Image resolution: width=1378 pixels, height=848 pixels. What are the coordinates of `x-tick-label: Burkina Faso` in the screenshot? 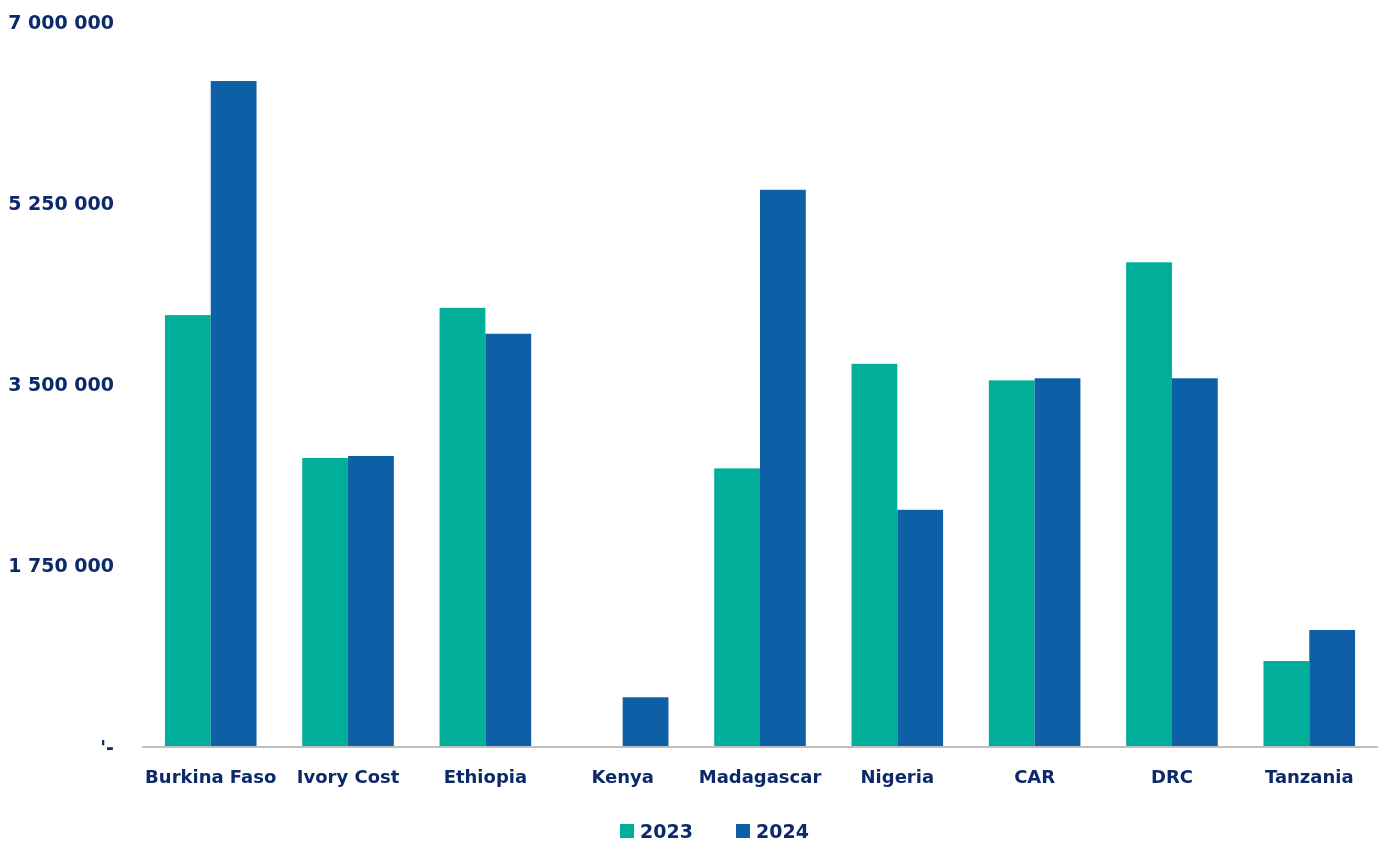 It's located at (211, 776).